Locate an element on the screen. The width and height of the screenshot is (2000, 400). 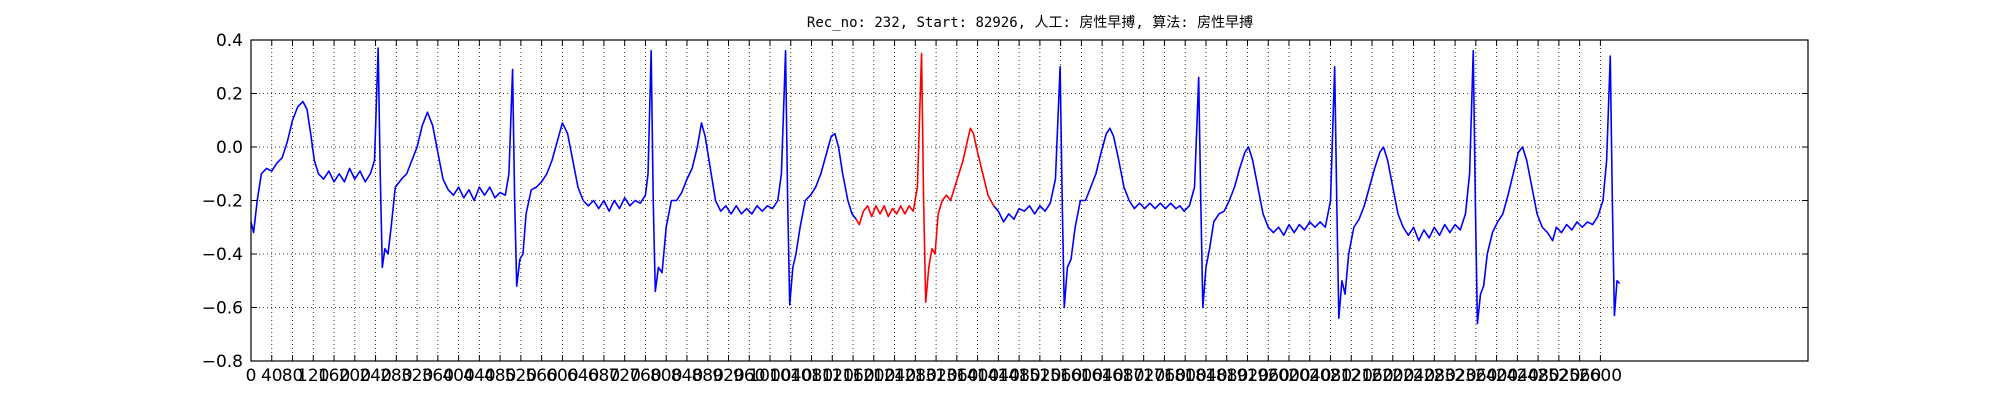
x-tick-label: 0 is located at coordinates (251, 376).